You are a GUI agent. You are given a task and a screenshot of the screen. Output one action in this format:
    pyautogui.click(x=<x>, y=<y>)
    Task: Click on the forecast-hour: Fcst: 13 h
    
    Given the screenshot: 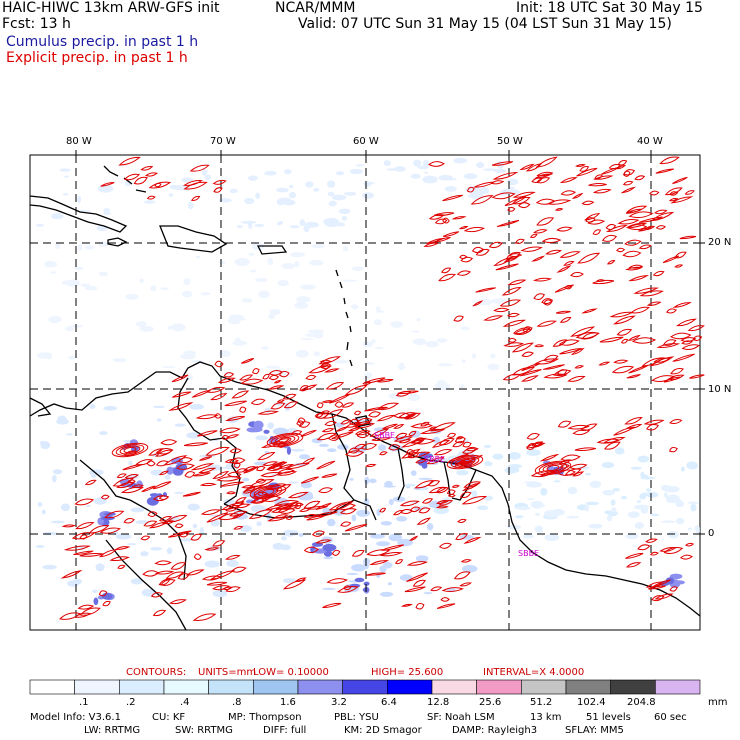 What is the action you would take?
    pyautogui.click(x=36, y=24)
    